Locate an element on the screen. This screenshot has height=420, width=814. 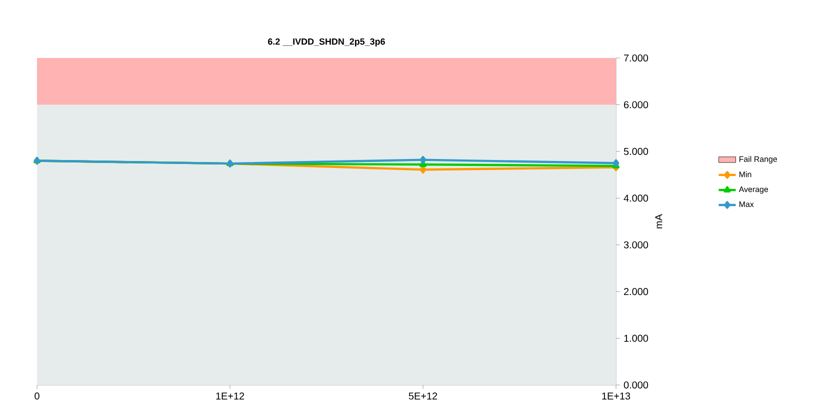
x-tick-label: 1E+12 is located at coordinates (230, 396).